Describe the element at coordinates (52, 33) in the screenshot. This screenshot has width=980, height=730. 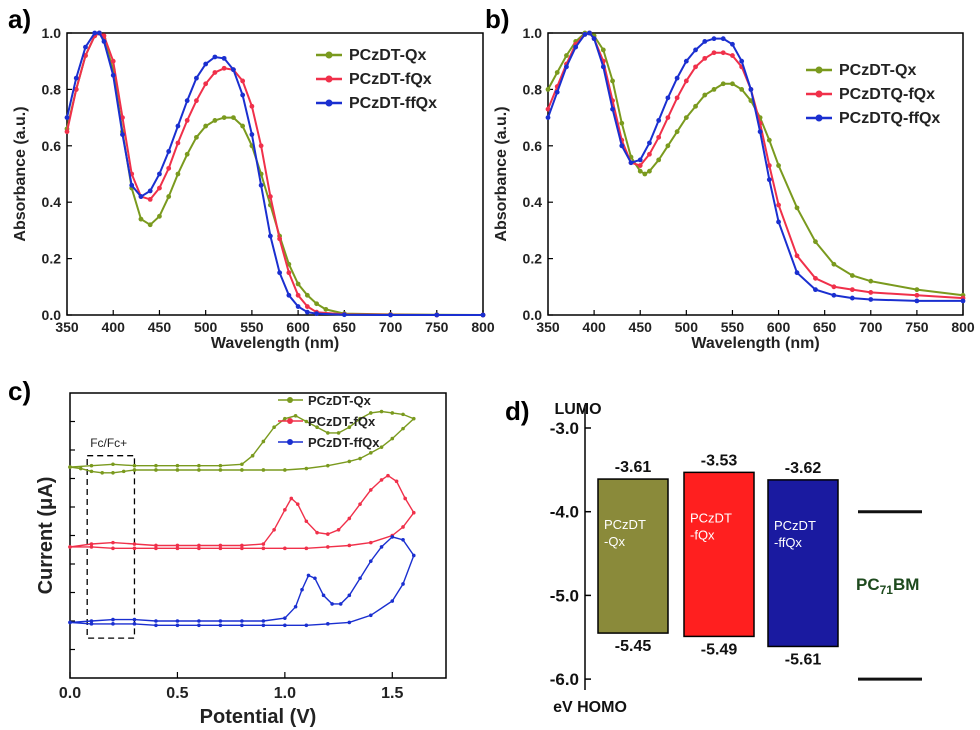
I see `y-tick-label: 1.0` at that location.